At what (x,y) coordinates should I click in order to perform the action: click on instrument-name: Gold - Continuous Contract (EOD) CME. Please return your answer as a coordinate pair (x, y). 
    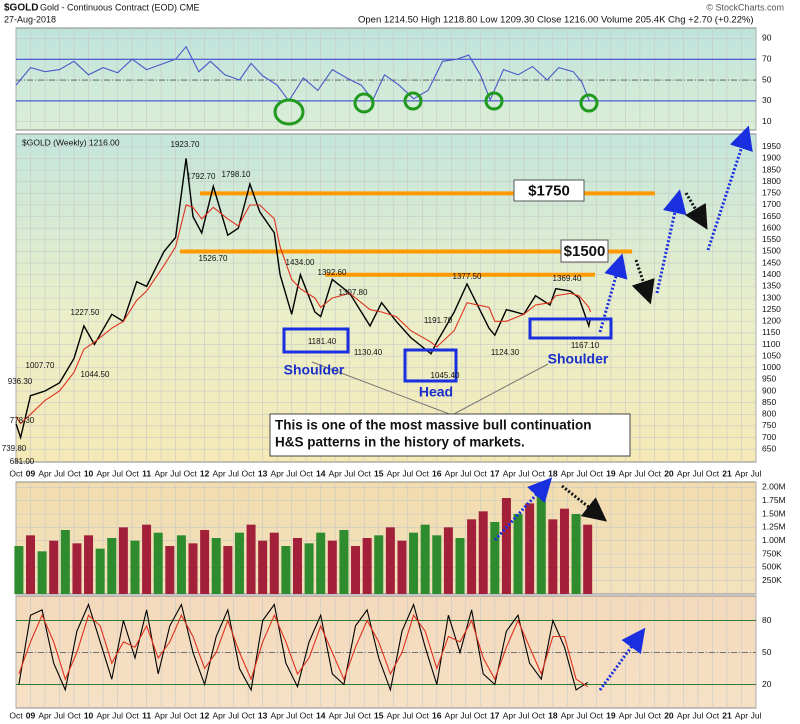
    Looking at the image, I should click on (120, 7).